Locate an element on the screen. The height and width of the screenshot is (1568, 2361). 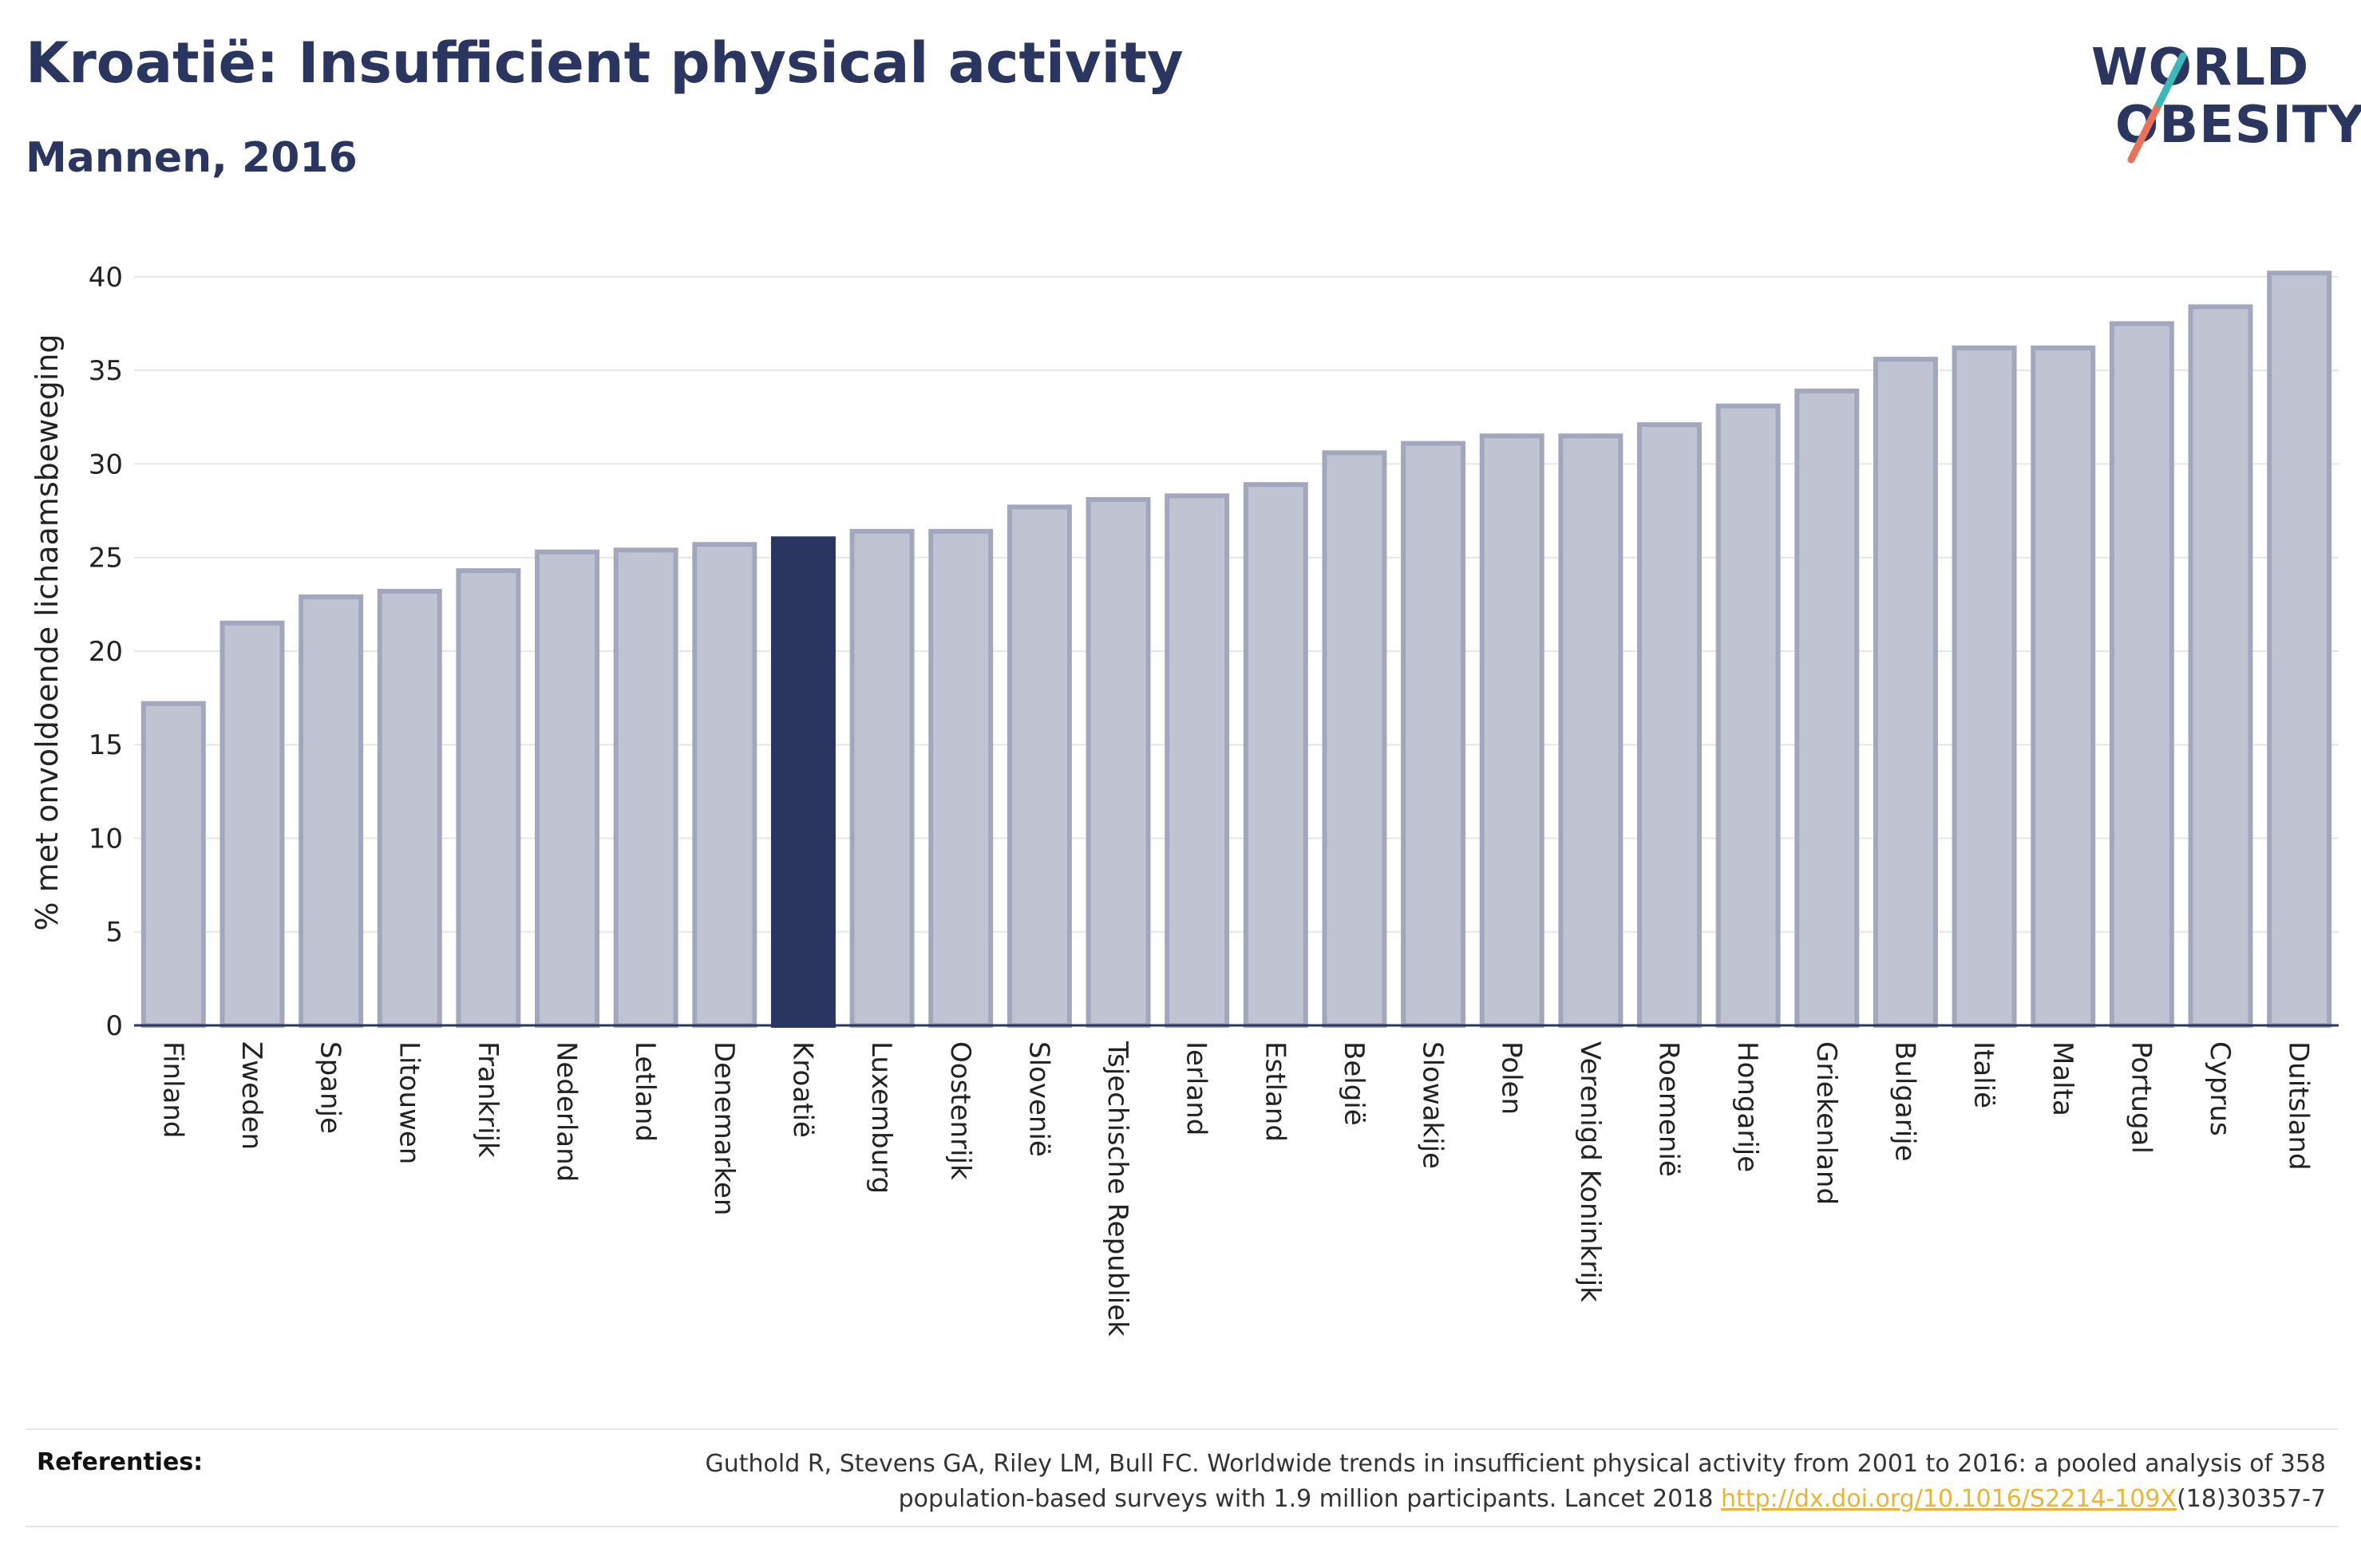
reference-doi-link: http://dx.doi.org/10.1016/S2214-109X is located at coordinates (1949, 1499).